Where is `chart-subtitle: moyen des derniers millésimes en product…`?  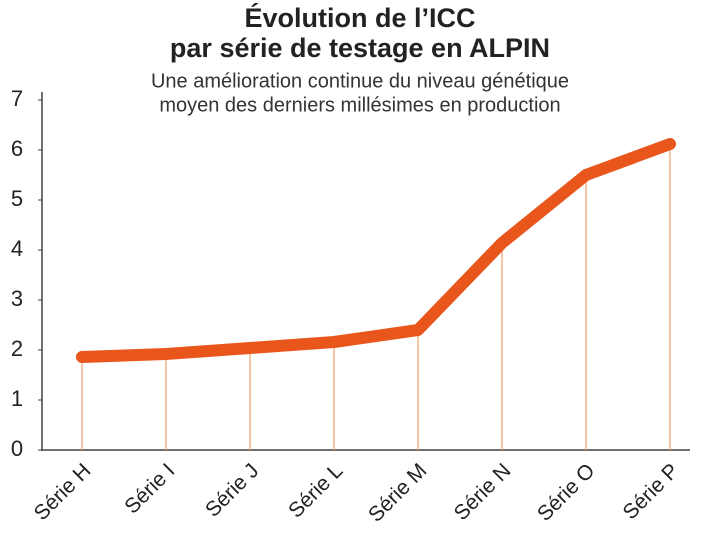
chart-subtitle: moyen des derniers millésimes en product… is located at coordinates (359, 105).